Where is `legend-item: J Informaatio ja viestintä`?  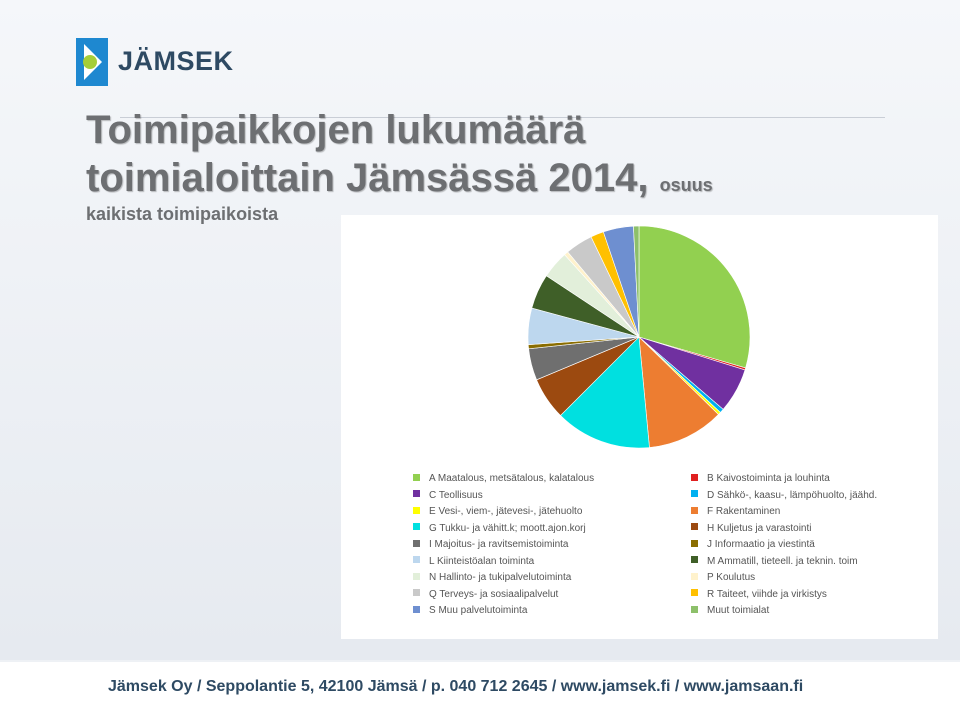 legend-item: J Informaatio ja viestintä is located at coordinates (753, 547).